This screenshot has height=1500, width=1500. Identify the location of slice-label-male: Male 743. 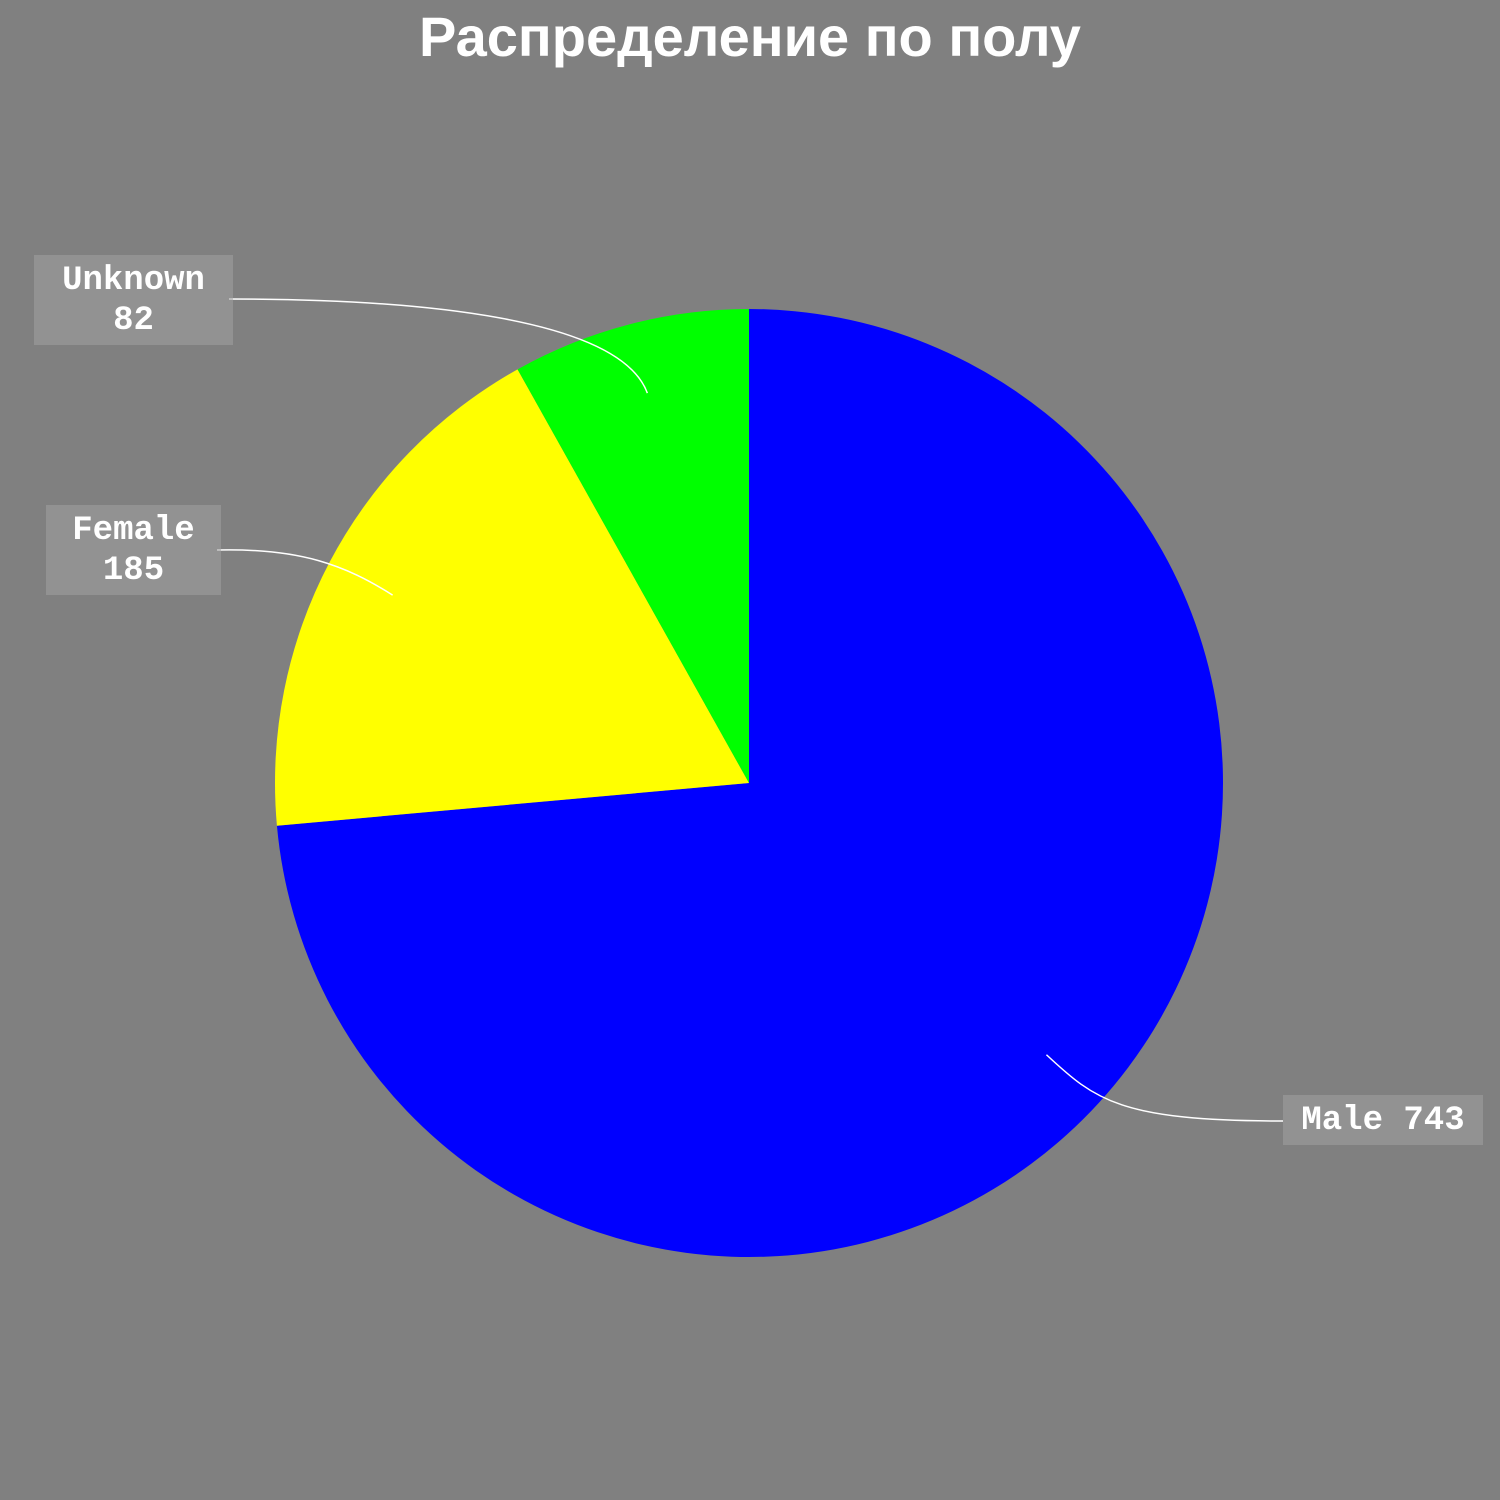
(1383, 1120).